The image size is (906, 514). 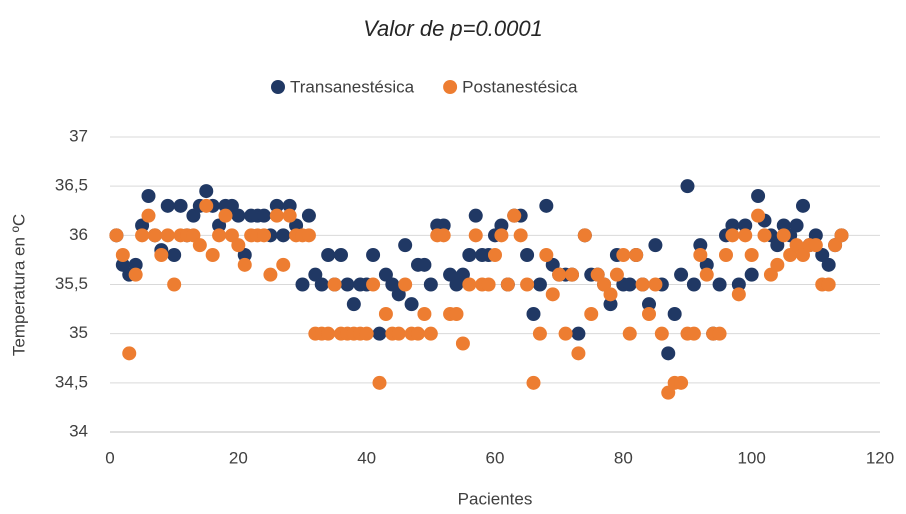 I want to click on y-tick-label: 37, so click(x=78, y=135).